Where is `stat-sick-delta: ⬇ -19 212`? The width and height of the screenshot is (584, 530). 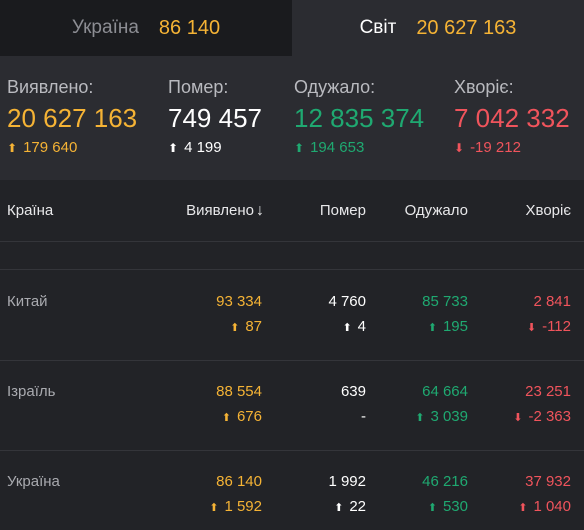
stat-sick-delta: ⬇ -19 212 is located at coordinates (512, 148).